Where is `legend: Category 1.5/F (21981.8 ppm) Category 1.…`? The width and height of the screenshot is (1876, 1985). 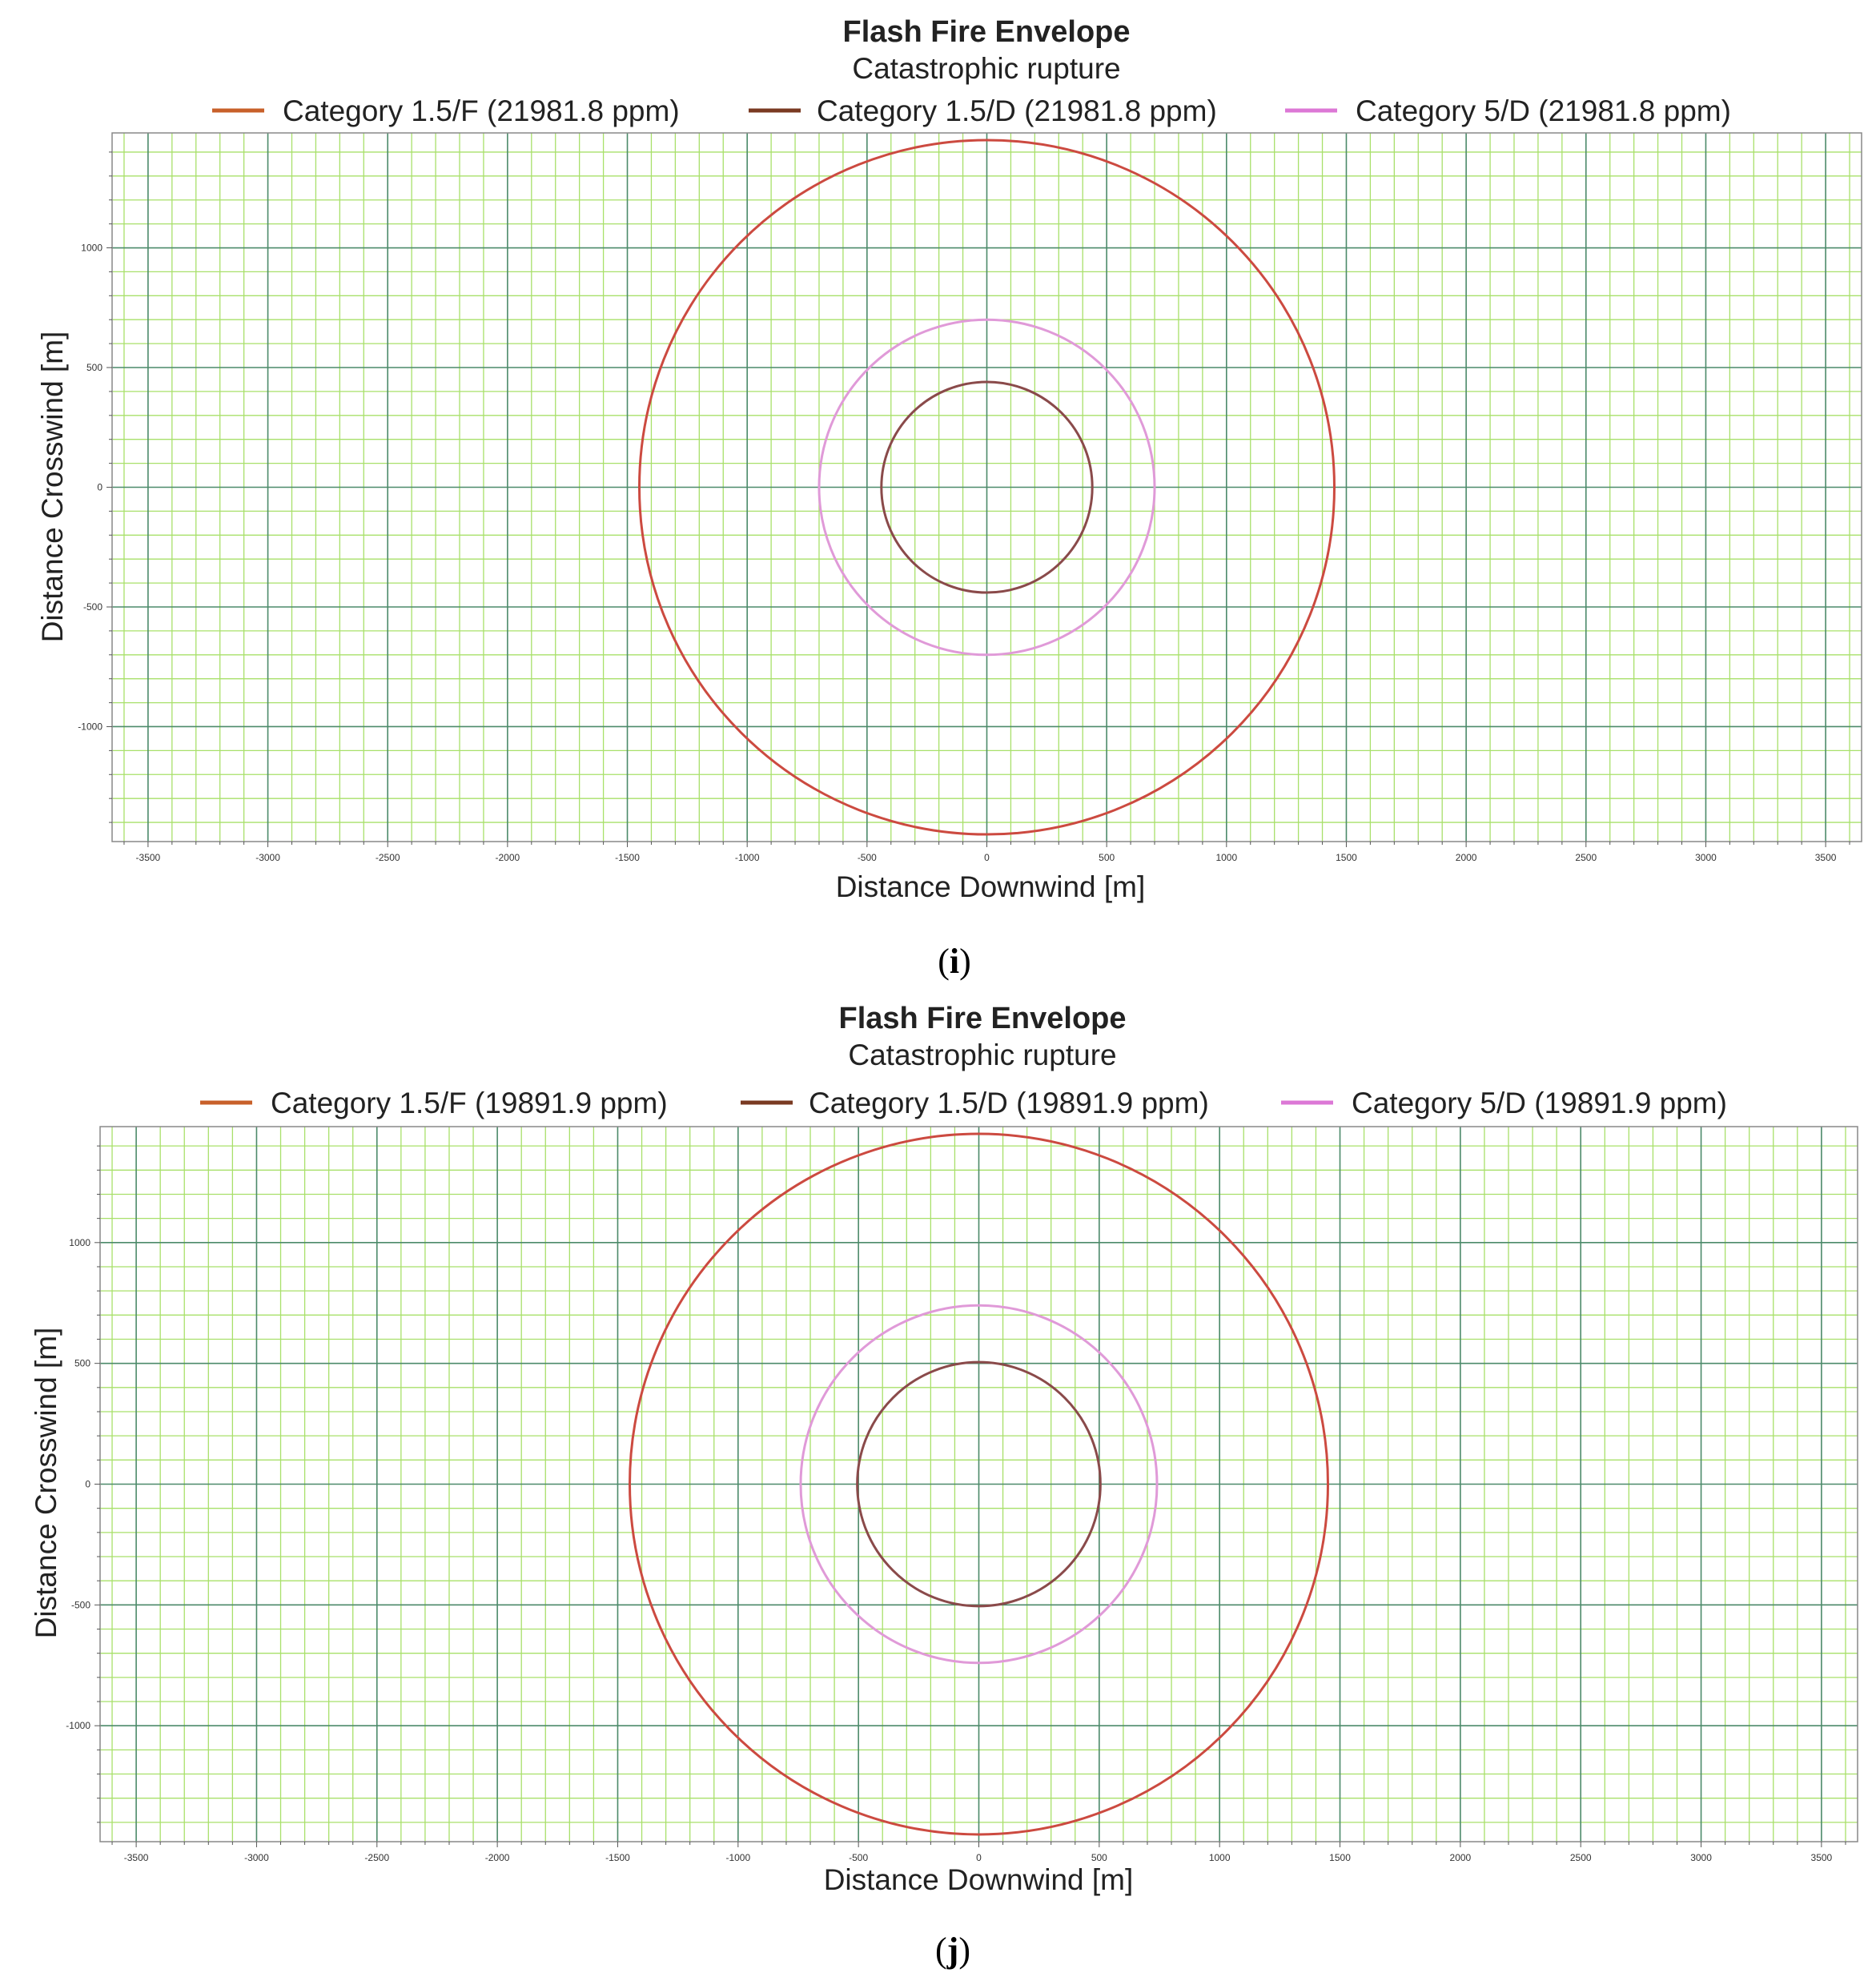 legend: Category 1.5/F (21981.8 ppm) Category 1.… is located at coordinates (971, 111).